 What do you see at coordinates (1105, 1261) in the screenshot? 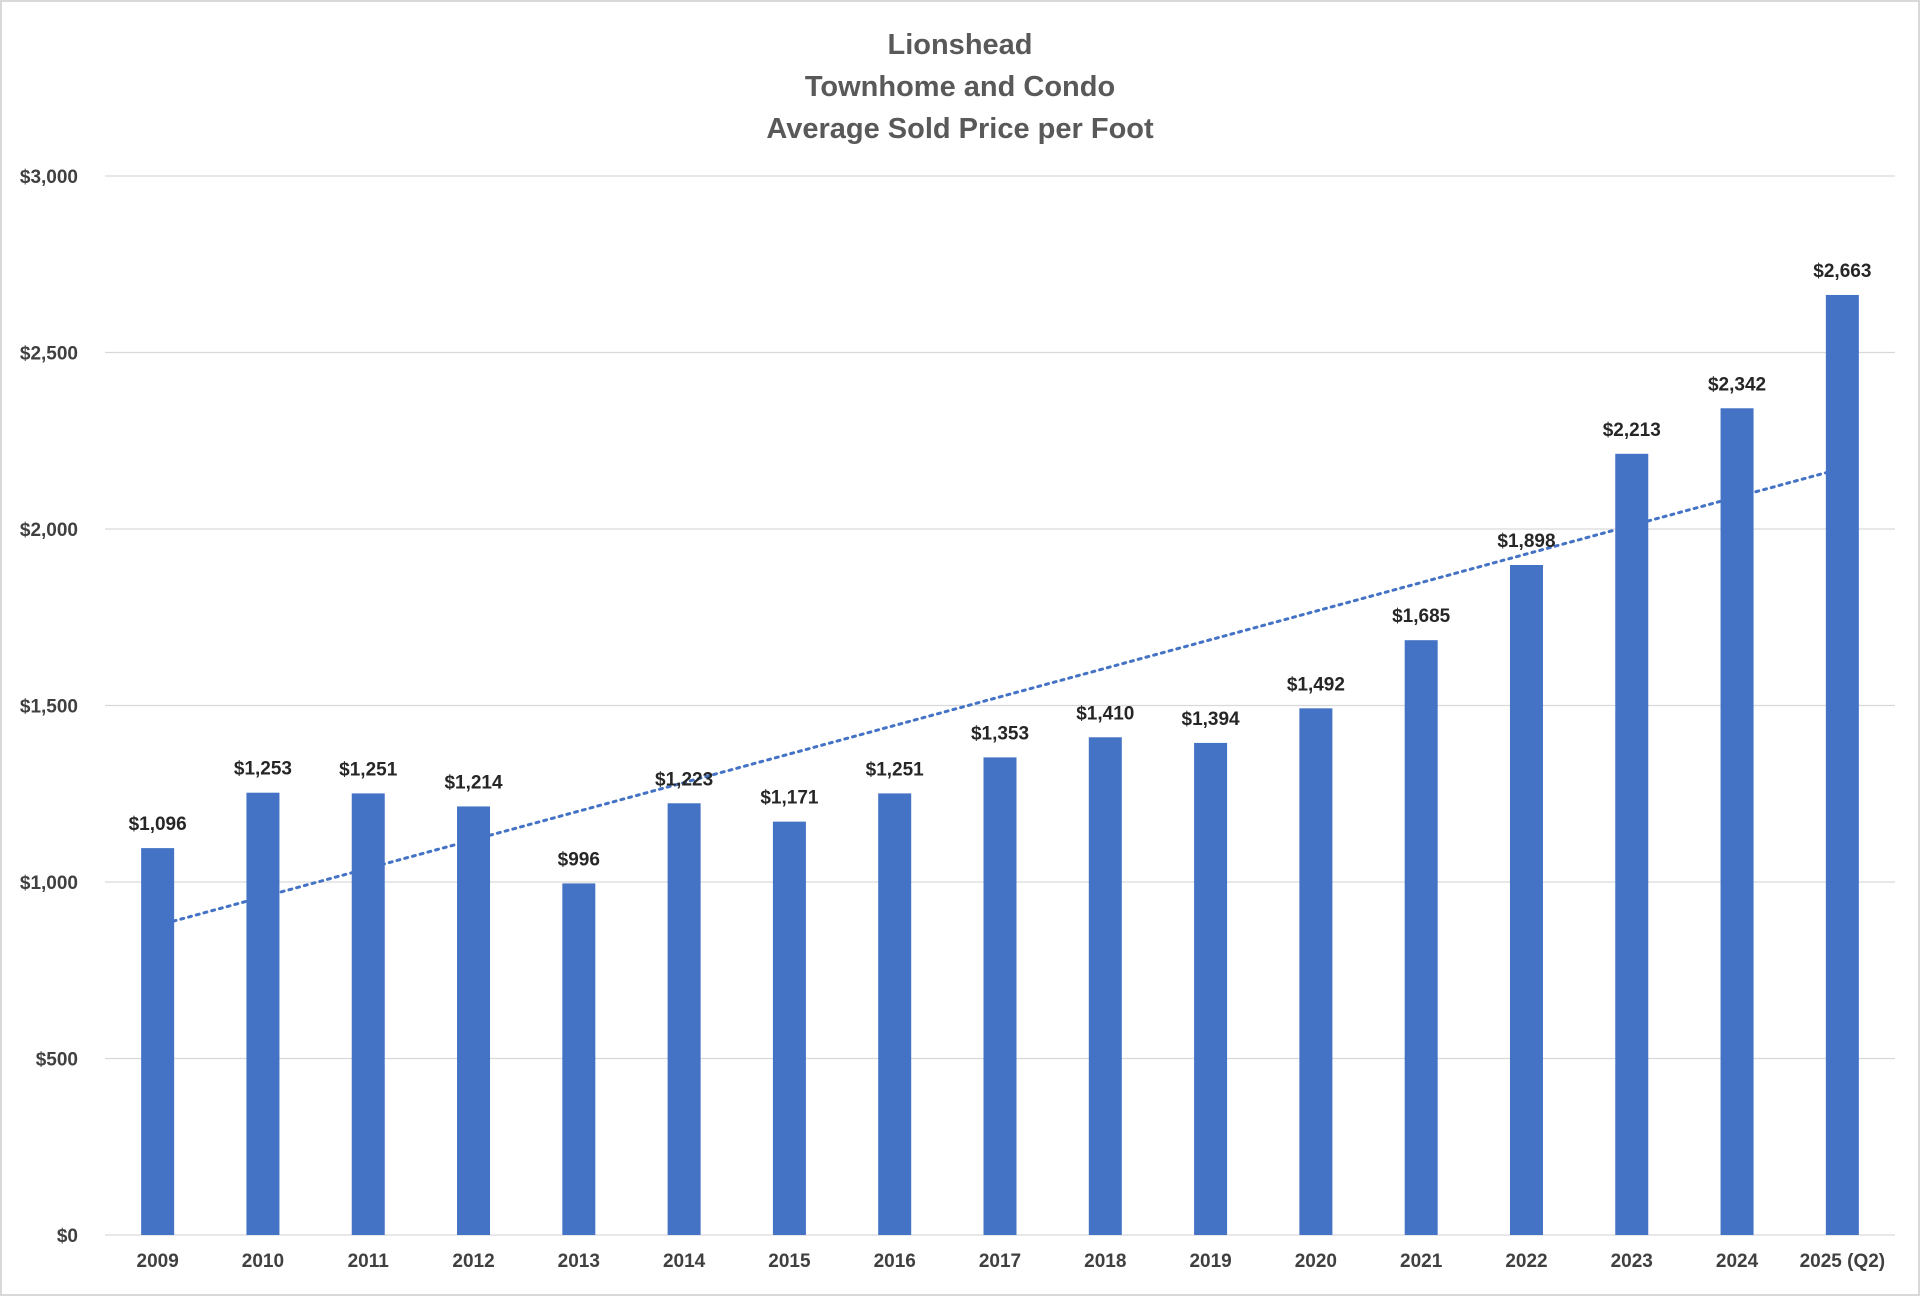
I see `x-tick-label: 2018` at bounding box center [1105, 1261].